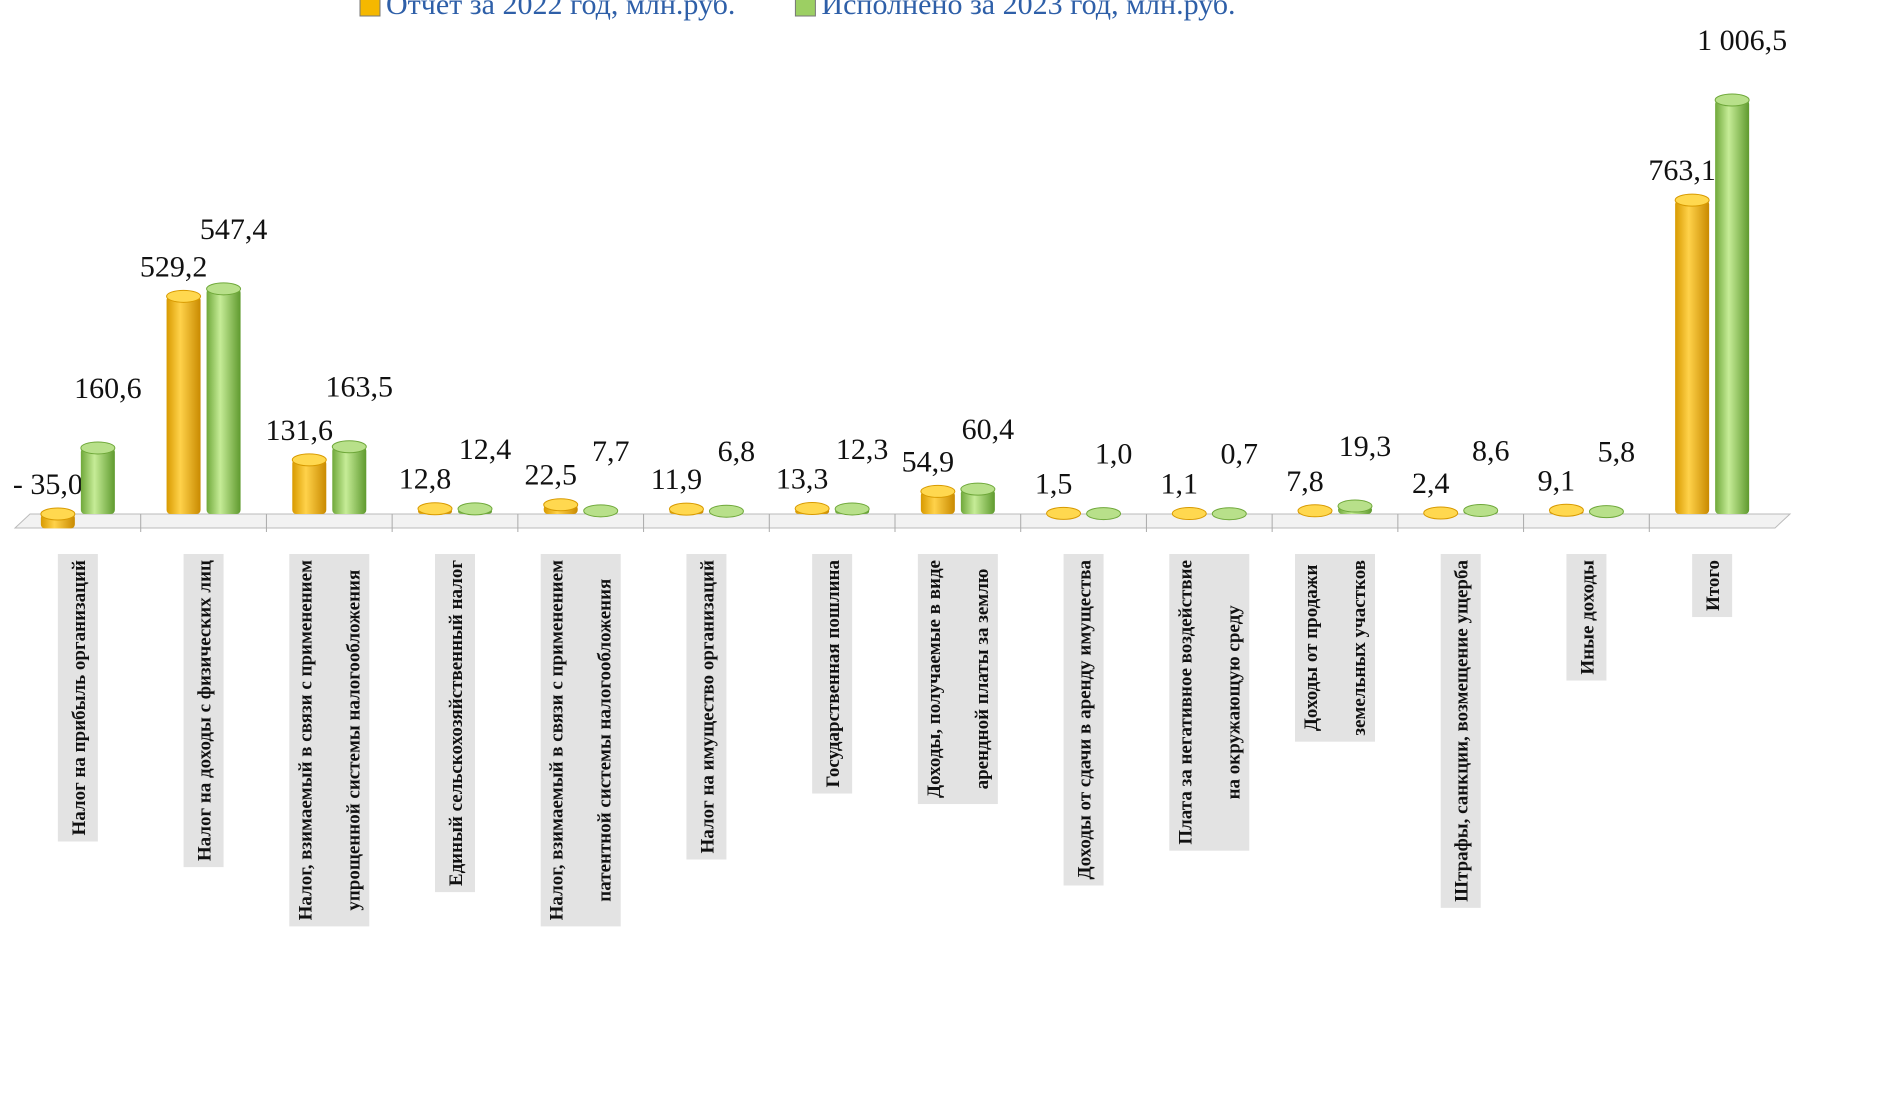 Image resolution: width=1897 pixels, height=1103 pixels. I want to click on value-label: 763,1, so click(1682, 170).